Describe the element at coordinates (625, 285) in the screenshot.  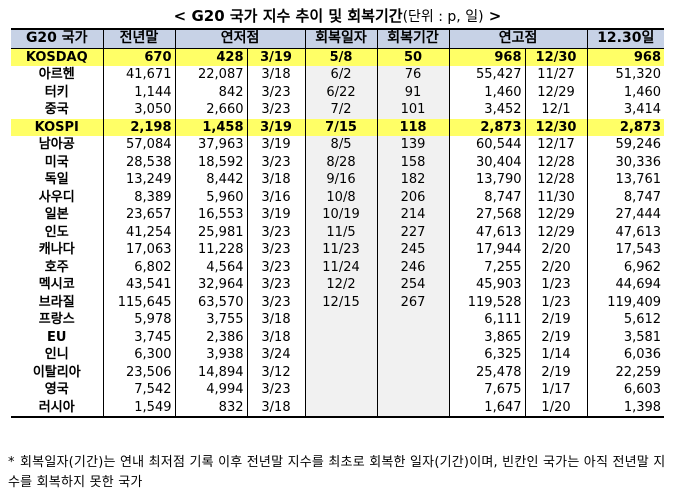
I see `cell-dec30: 44,694` at that location.